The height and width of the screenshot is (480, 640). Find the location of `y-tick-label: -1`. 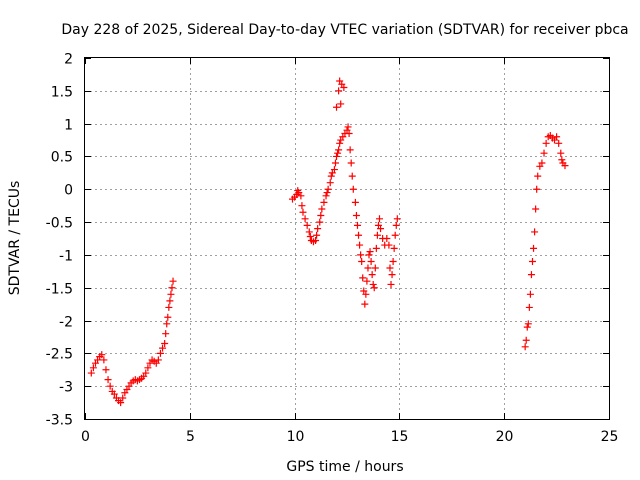

y-tick-label: -1 is located at coordinates (66, 257).